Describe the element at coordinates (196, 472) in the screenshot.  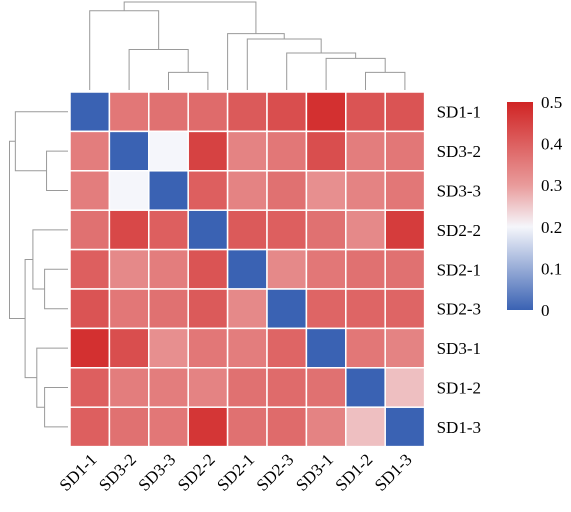
I see `column-label: SD2-2` at that location.